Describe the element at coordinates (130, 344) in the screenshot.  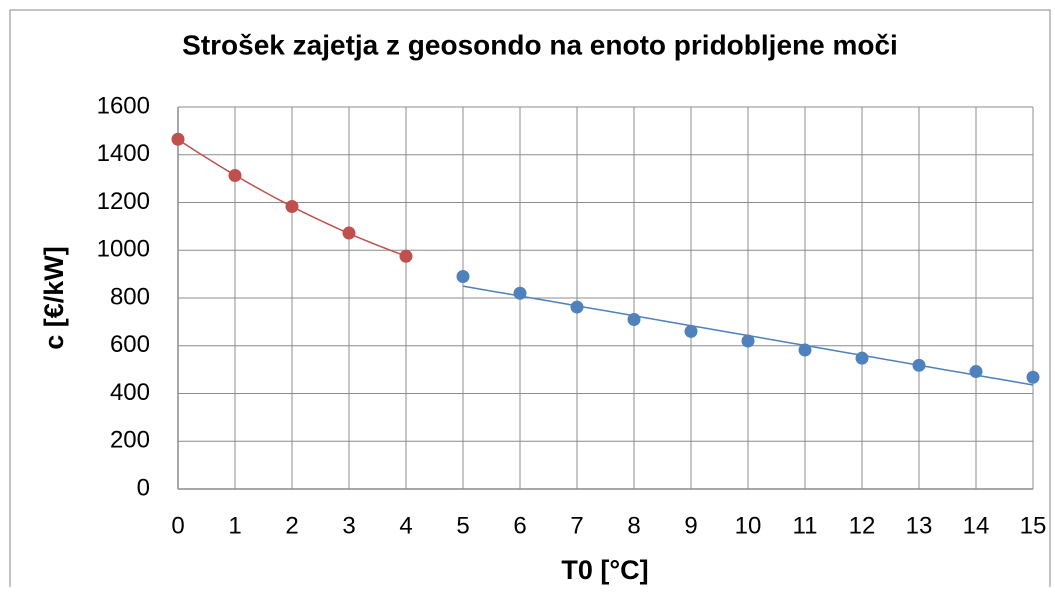
I see `y-tick-label: 600` at that location.